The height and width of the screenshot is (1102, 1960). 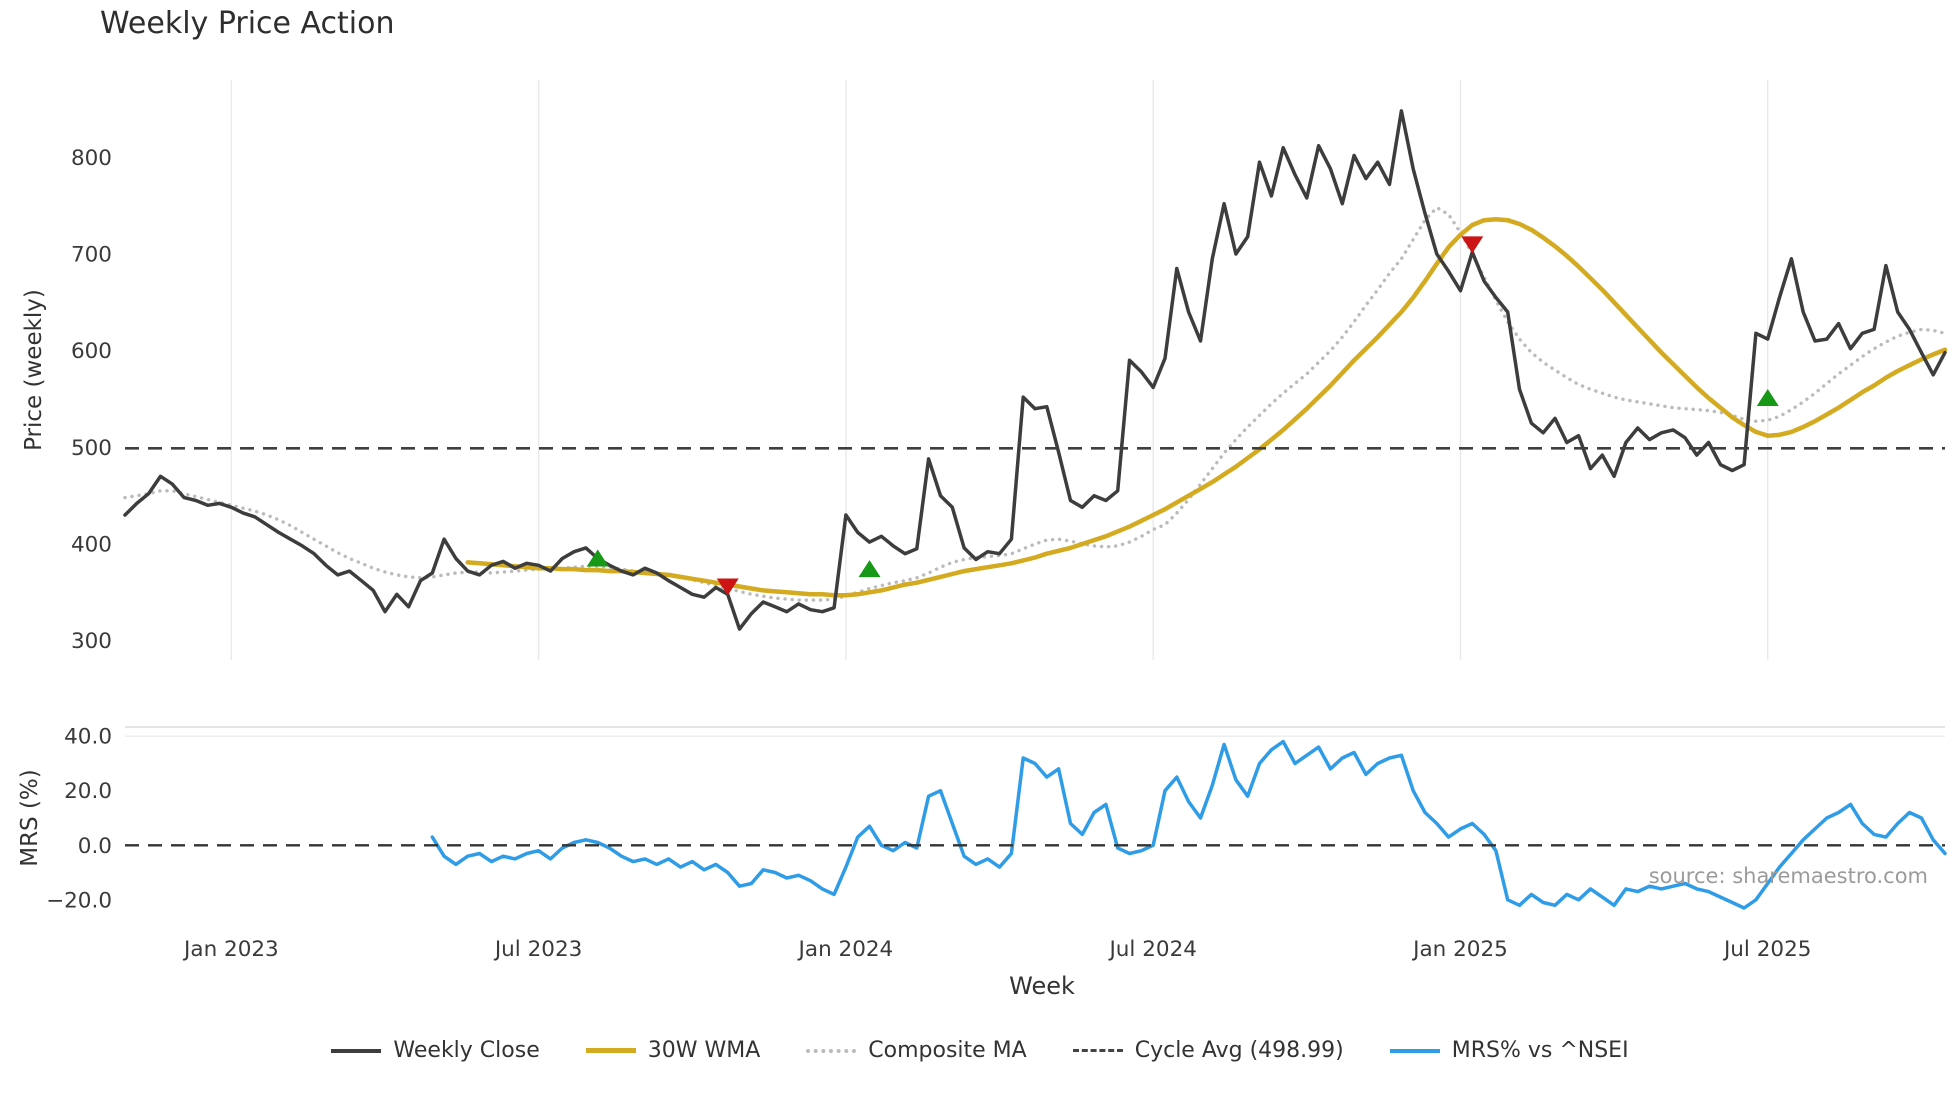 I want to click on svg-text: Jan 2024, so click(x=845, y=949).